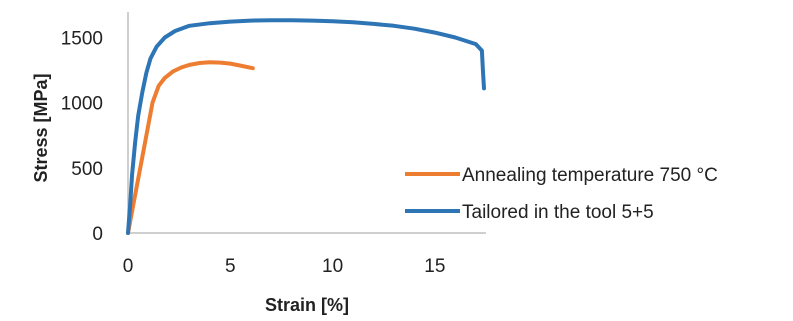  I want to click on x-tick-label: 10, so click(332, 266).